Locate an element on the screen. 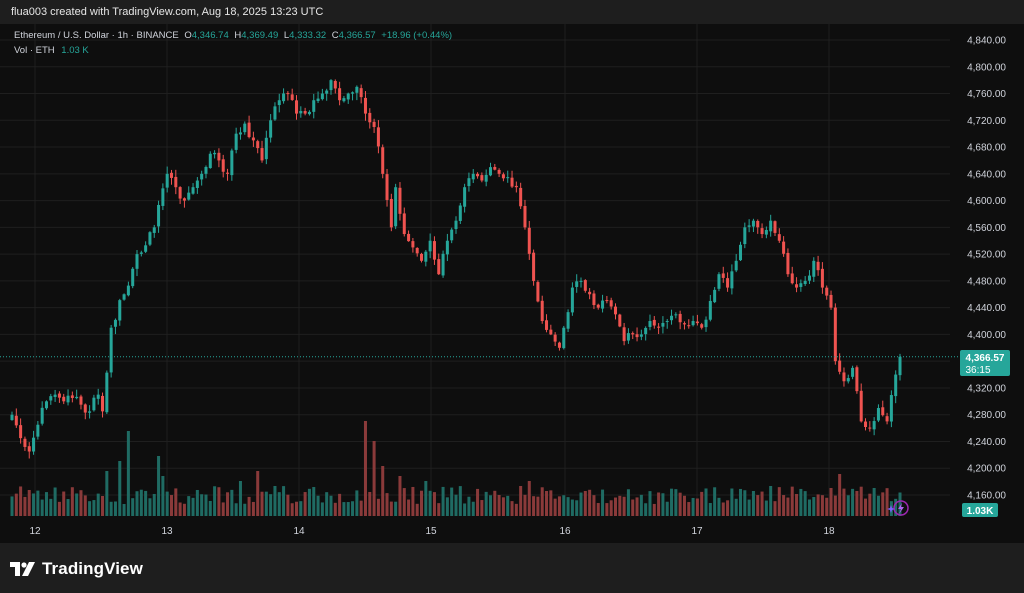 The width and height of the screenshot is (1024, 593). y-tick-label: 4,480.00 is located at coordinates (986, 281).